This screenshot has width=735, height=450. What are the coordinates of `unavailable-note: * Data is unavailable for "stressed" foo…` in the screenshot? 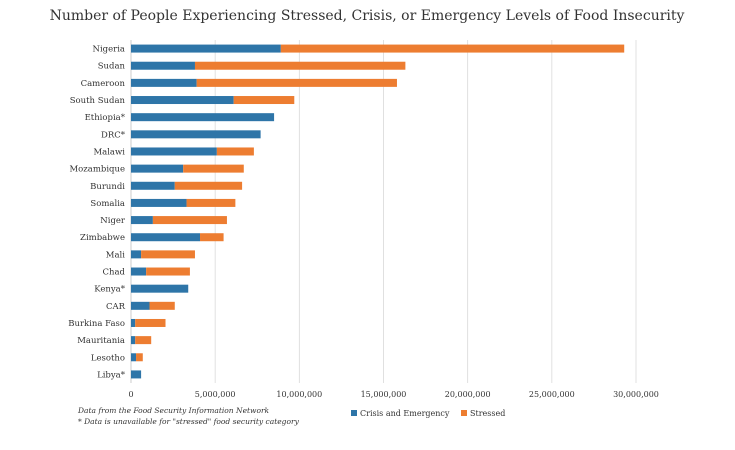 It's located at (189, 421).